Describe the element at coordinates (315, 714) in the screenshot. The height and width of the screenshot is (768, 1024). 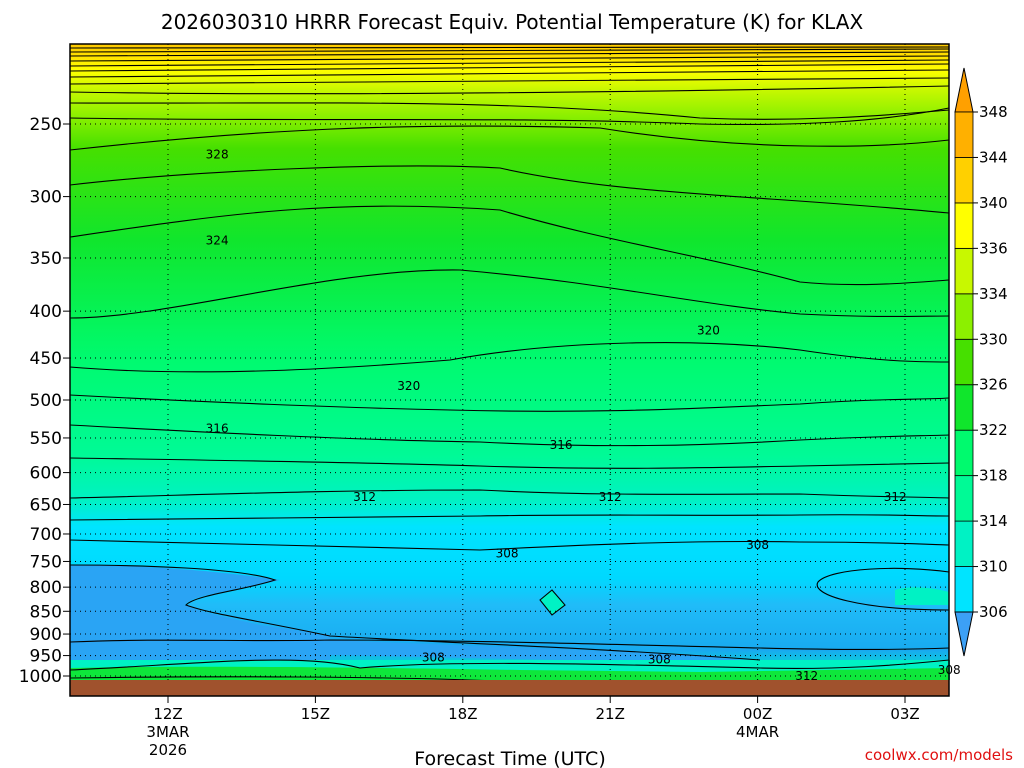
I see `x-tick-label: 15Z` at that location.